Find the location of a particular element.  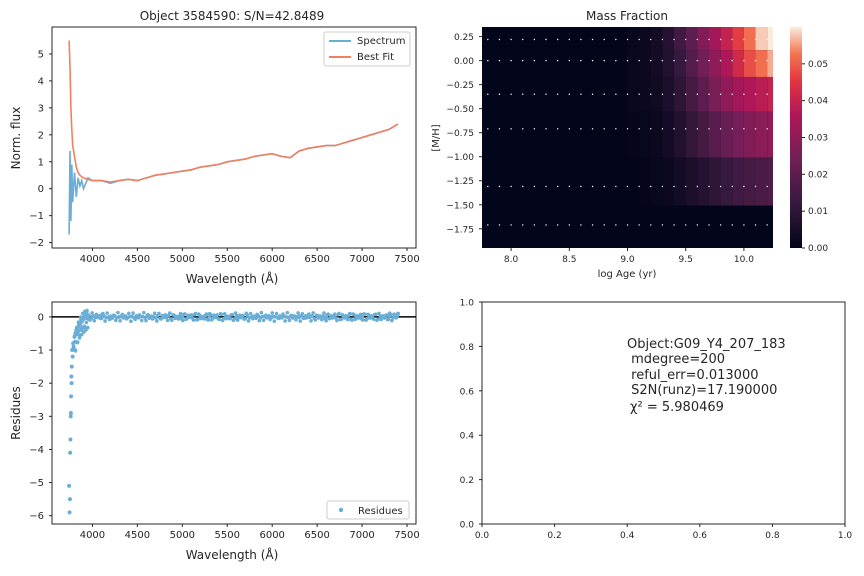

y-tick-label: 1 is located at coordinates (41, 162).